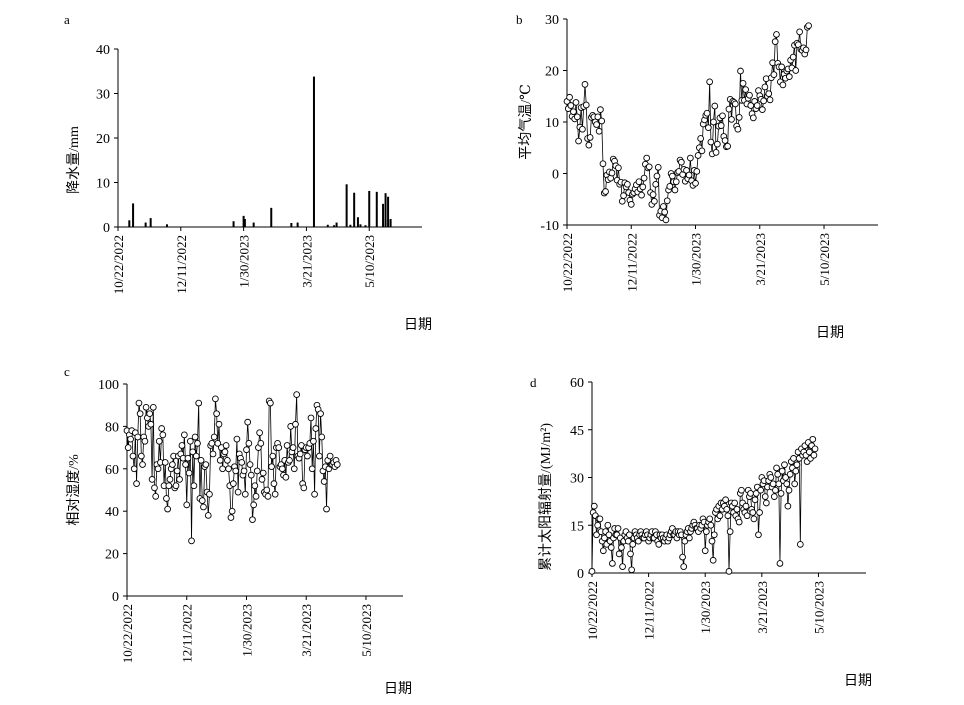 Image resolution: width=964 pixels, height=705 pixels. What do you see at coordinates (246, 630) in the screenshot?
I see `x-tick-label: 1/30/2023` at bounding box center [246, 630].